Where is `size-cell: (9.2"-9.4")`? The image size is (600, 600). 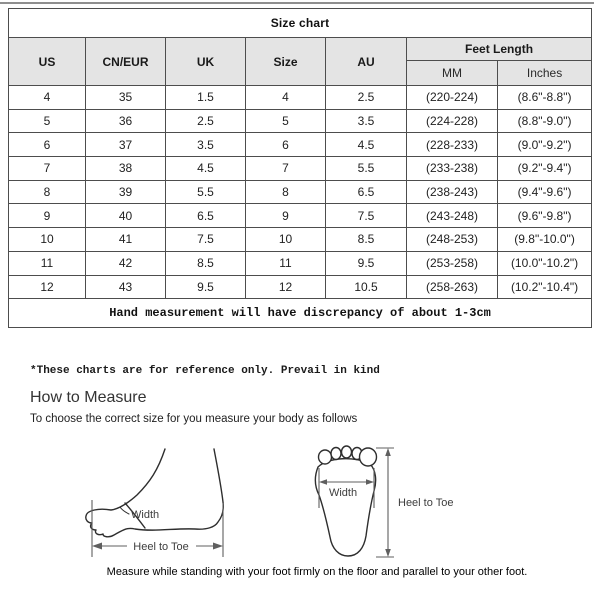 size-cell: (9.2"-9.4") is located at coordinates (544, 168).